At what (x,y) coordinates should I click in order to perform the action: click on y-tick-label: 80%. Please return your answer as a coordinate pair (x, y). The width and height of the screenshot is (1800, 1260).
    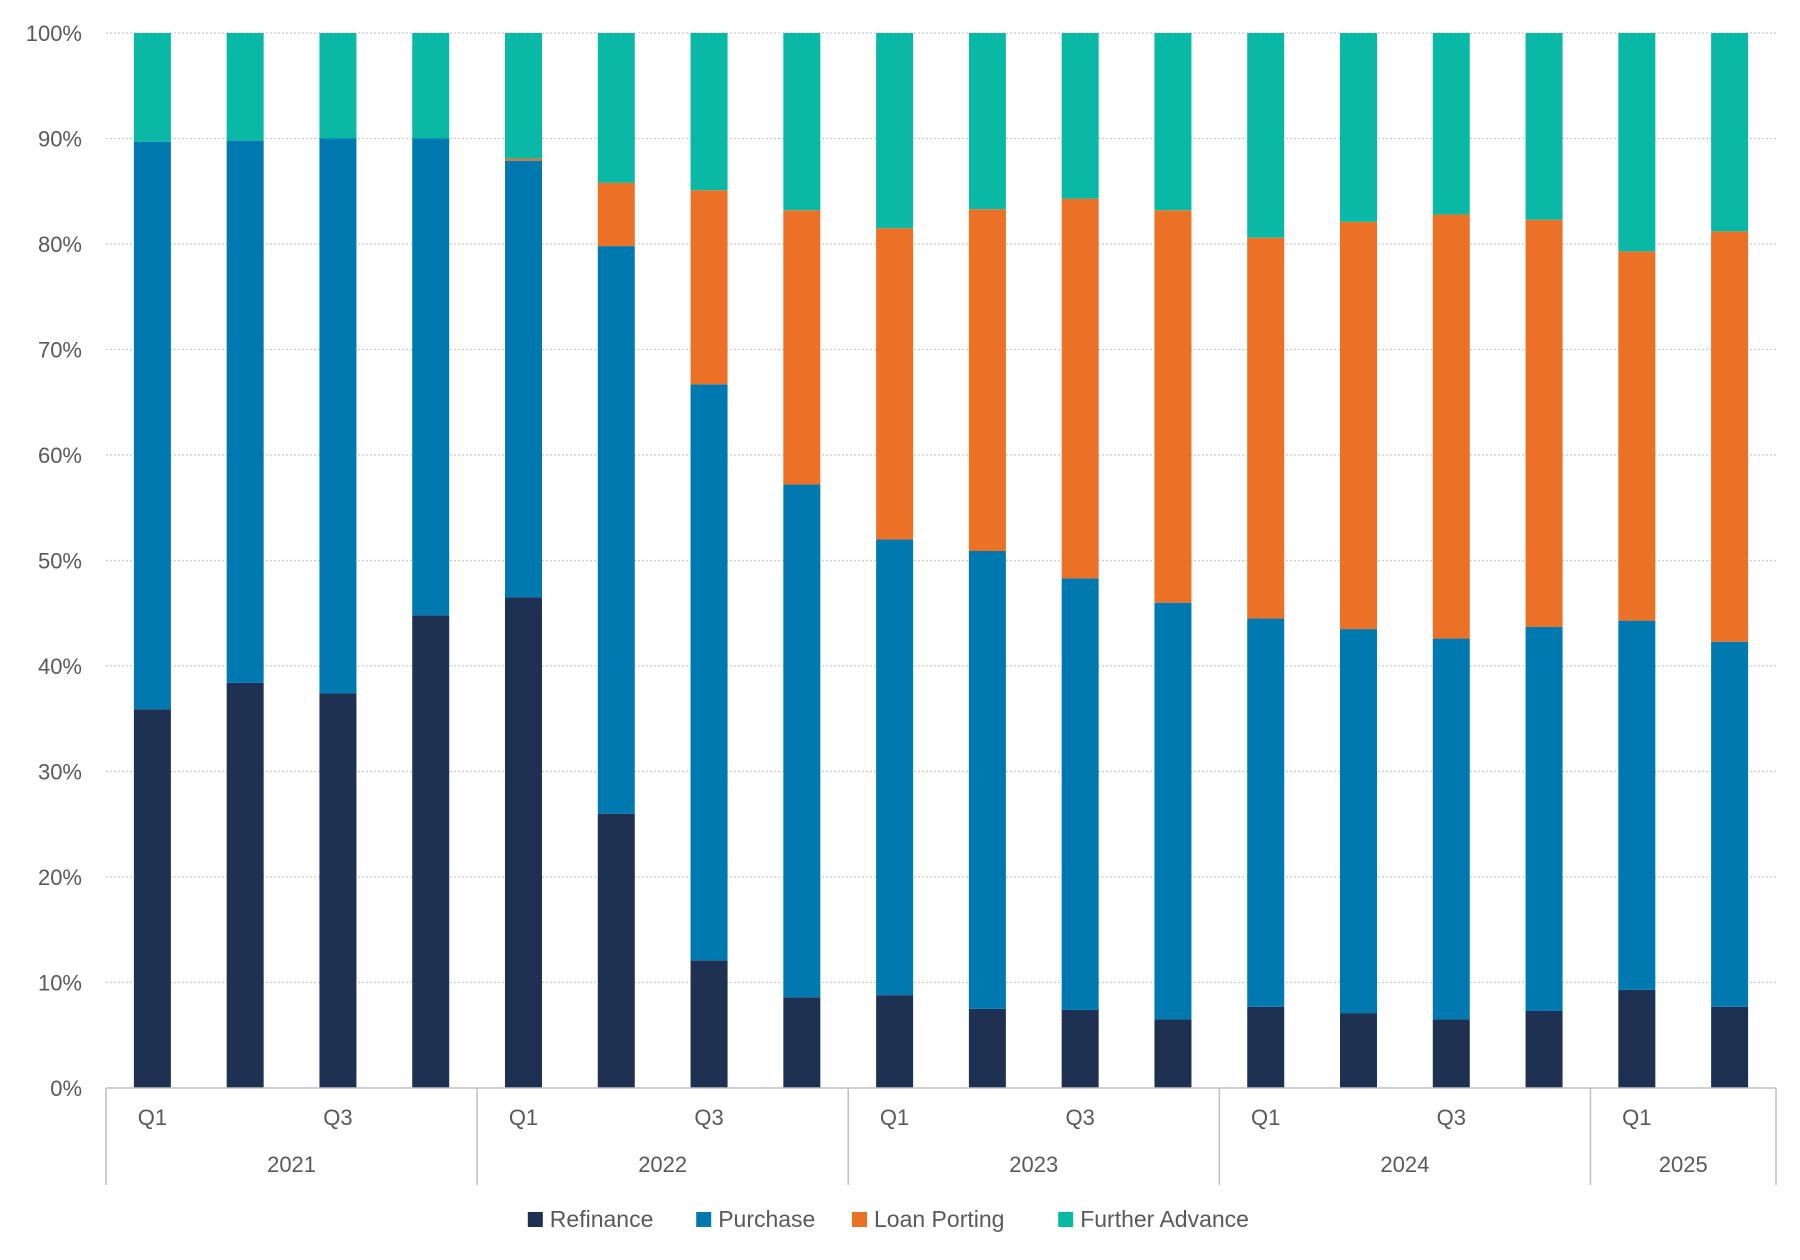
    Looking at the image, I should click on (60, 244).